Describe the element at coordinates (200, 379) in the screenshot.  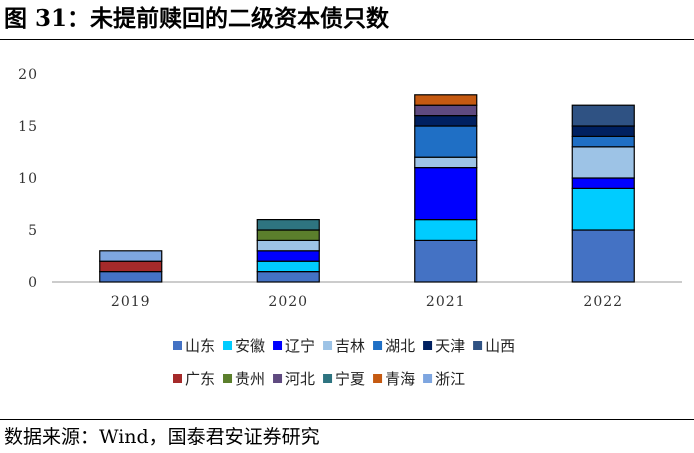
I see `legend-label: 广东` at that location.